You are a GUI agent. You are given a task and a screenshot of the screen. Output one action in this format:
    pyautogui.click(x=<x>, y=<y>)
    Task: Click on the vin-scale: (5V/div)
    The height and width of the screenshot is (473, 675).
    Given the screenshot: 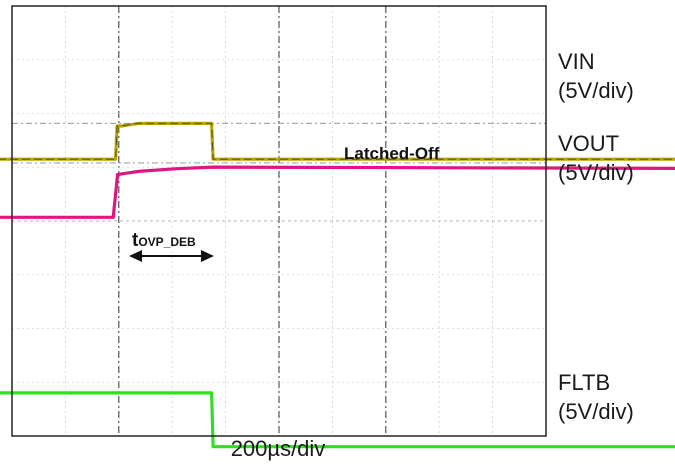 What is the action you would take?
    pyautogui.click(x=596, y=90)
    